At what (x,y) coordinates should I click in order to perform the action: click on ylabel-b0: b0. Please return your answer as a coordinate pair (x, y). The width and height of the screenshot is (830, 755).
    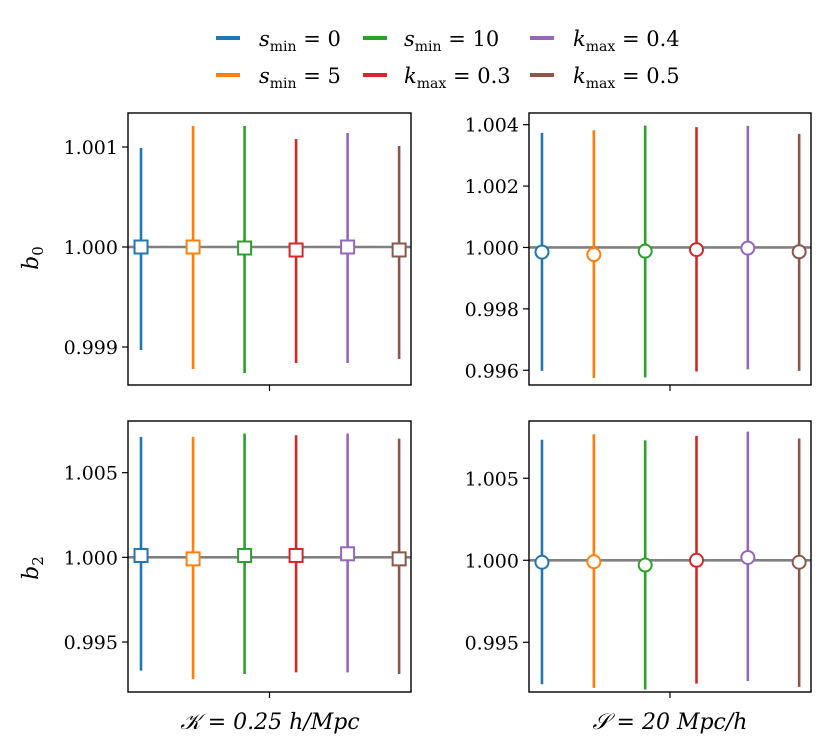
    Looking at the image, I should click on (33, 258).